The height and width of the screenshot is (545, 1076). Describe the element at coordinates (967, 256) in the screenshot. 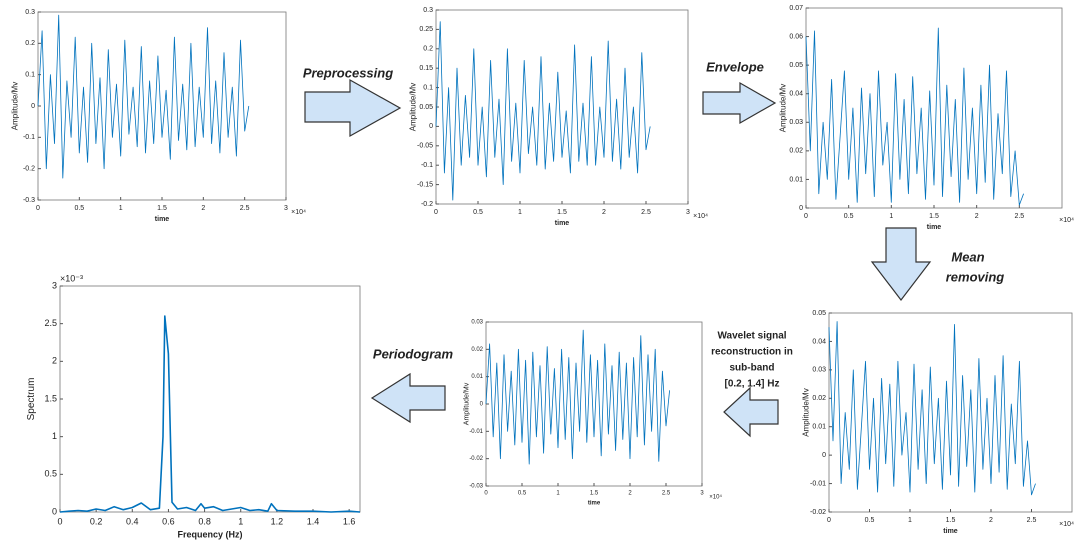

I see `step-label: Mean` at that location.